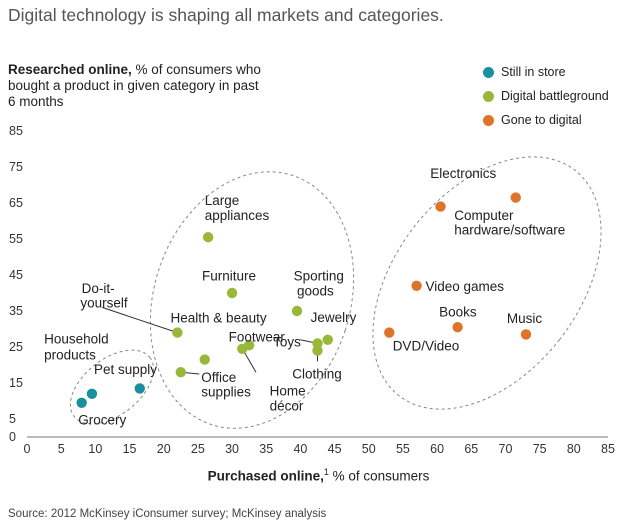  I want to click on data-point: Health & beauty, so click(204, 359).